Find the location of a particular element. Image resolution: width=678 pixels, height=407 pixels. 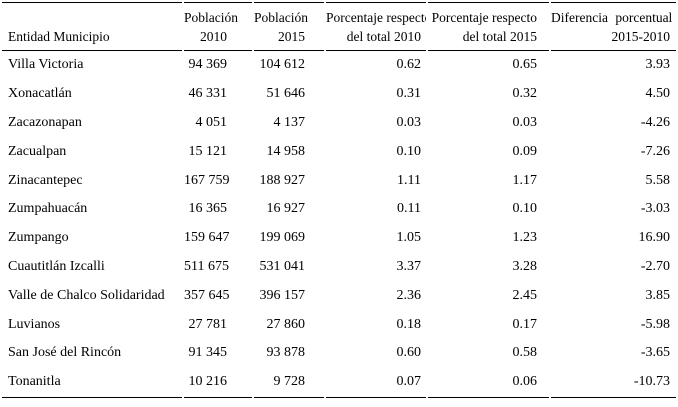

cell-diferencia-porcentual: -3.65 is located at coordinates (655, 353).